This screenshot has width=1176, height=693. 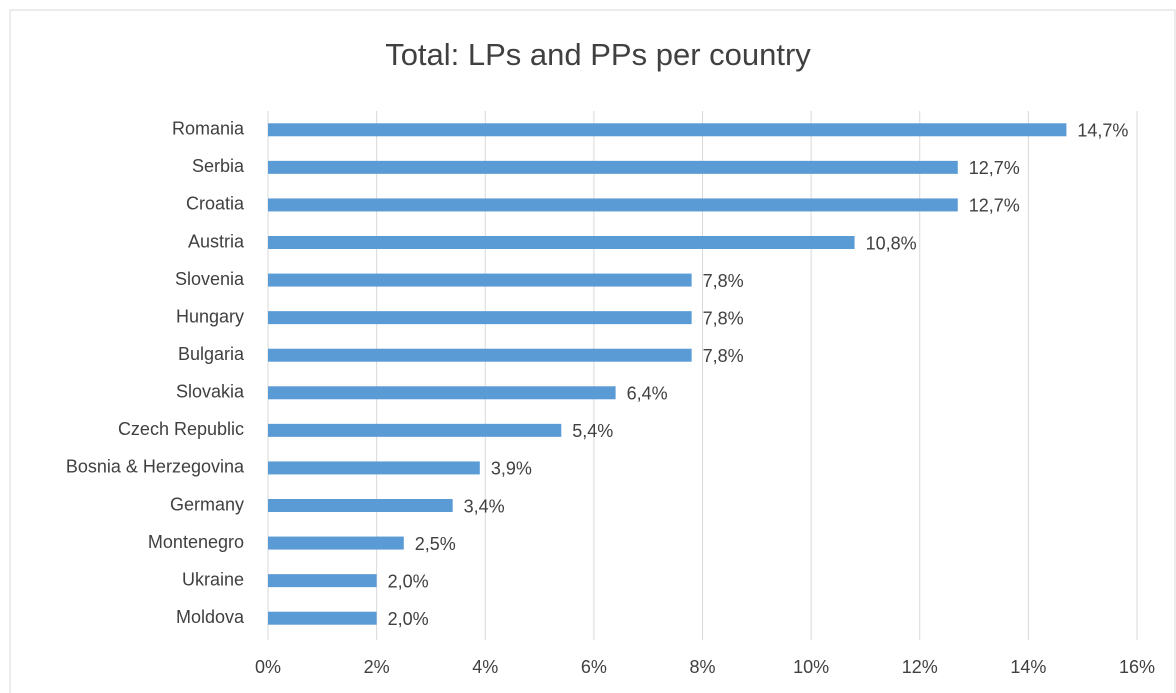 What do you see at coordinates (196, 542) in the screenshot?
I see `y-tick-label: Montenegro` at bounding box center [196, 542].